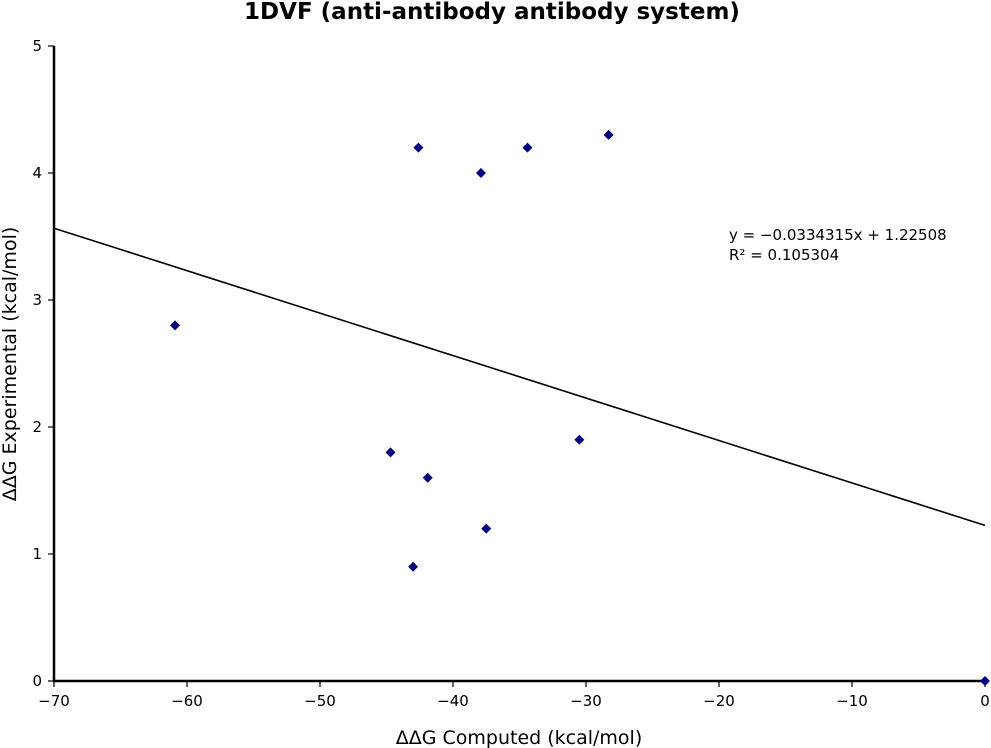 The image size is (991, 748). I want to click on r-squared: R² = 0.105304, so click(784, 255).